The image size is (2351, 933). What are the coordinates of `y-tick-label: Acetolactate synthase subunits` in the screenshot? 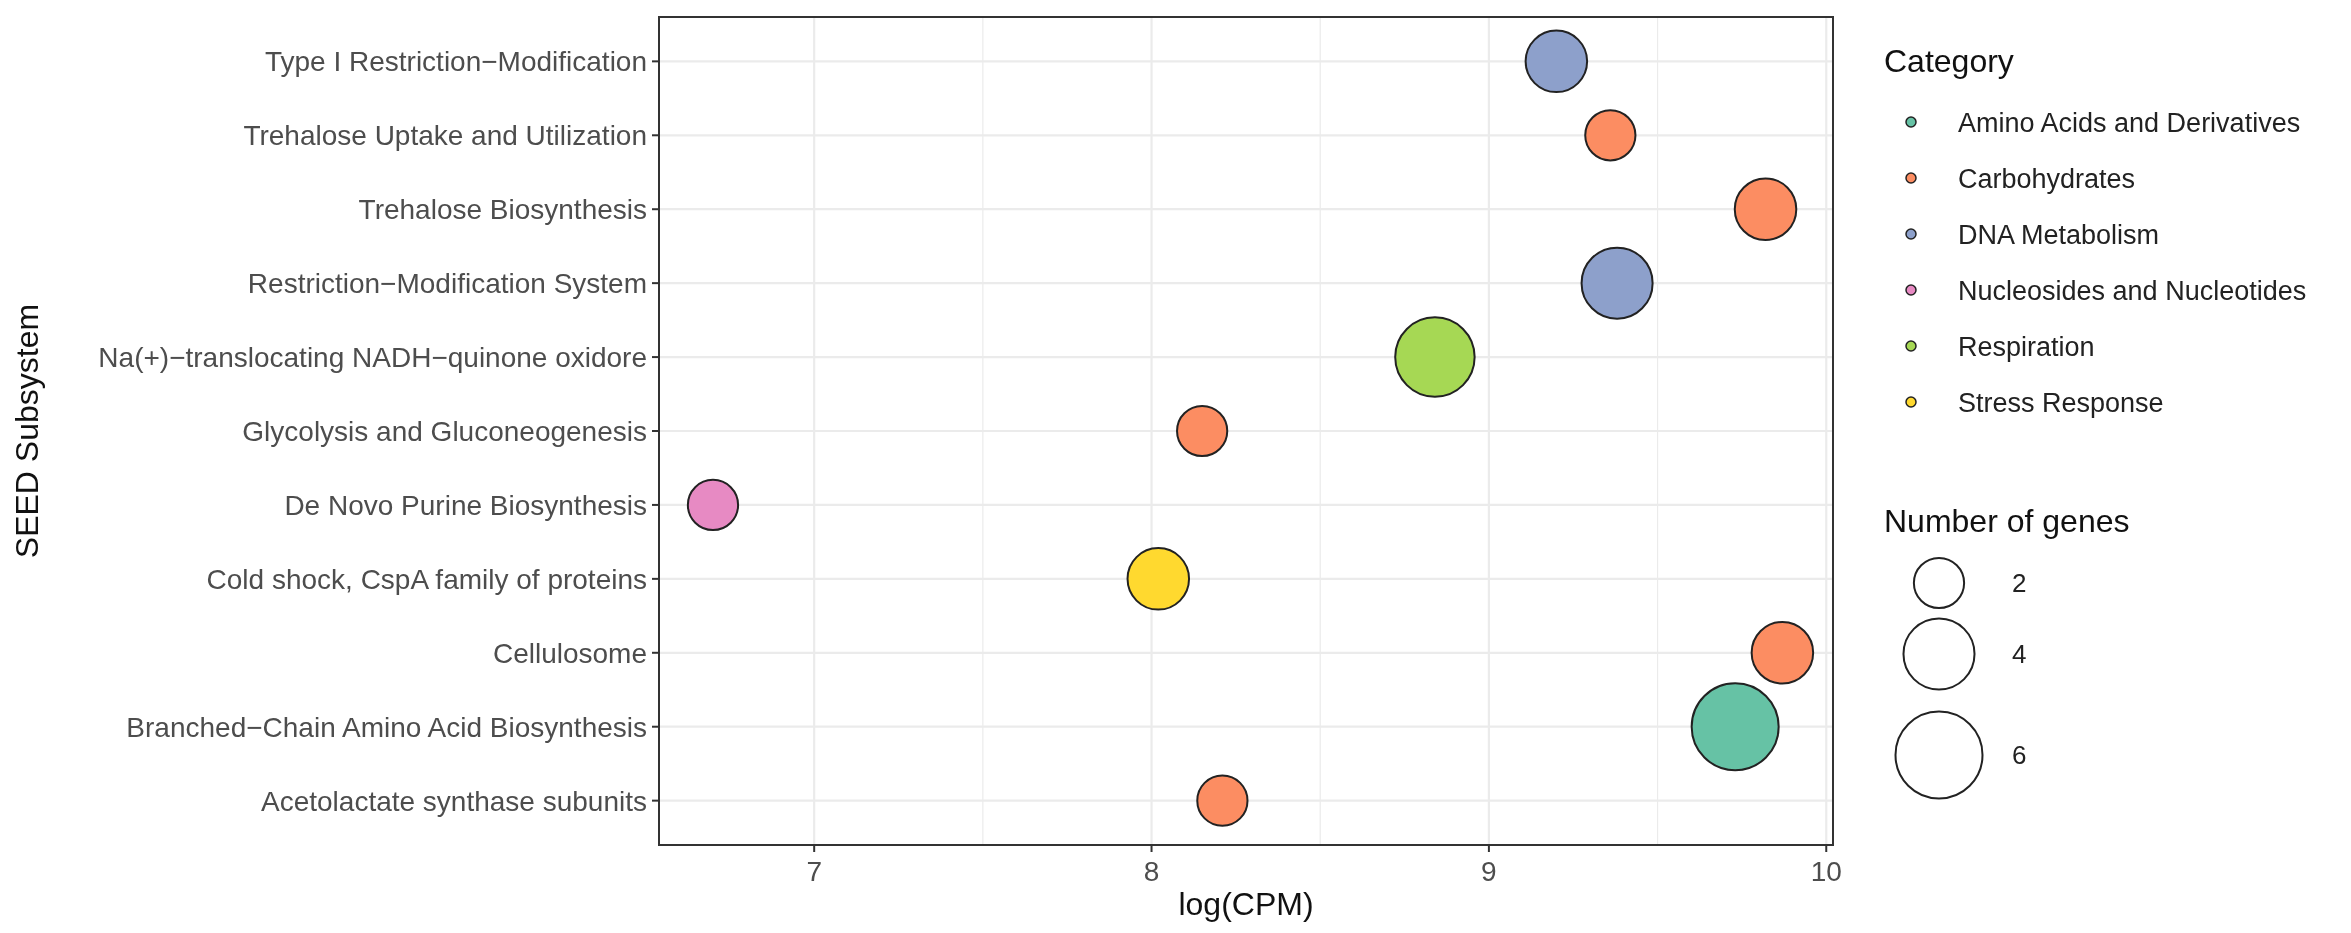 It's located at (453, 801).